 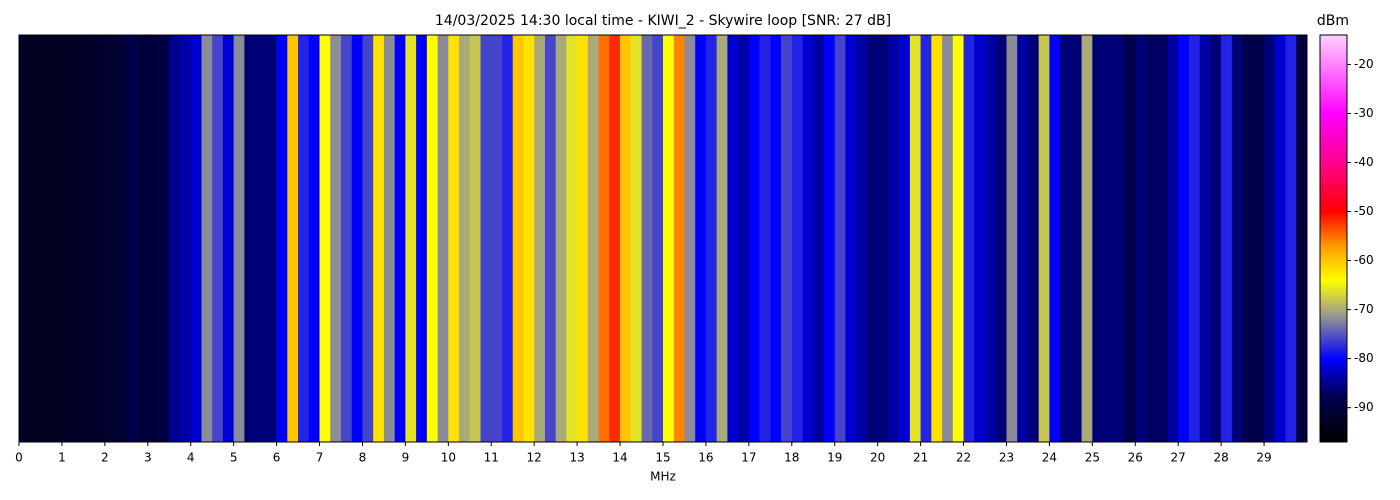 What do you see at coordinates (877, 458) in the screenshot?
I see `x-tick-label: 20` at bounding box center [877, 458].